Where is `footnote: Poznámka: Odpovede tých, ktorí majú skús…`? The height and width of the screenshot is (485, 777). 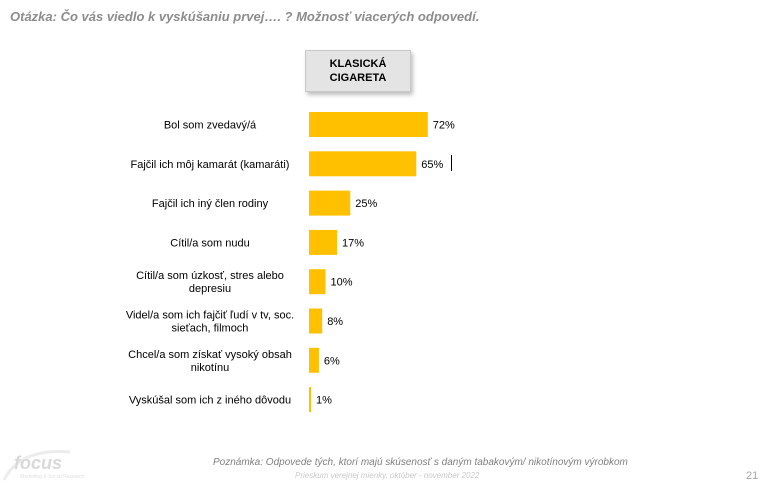
footnote: Poznámka: Odpovede tých, ktorí majú skús… is located at coordinates (420, 462).